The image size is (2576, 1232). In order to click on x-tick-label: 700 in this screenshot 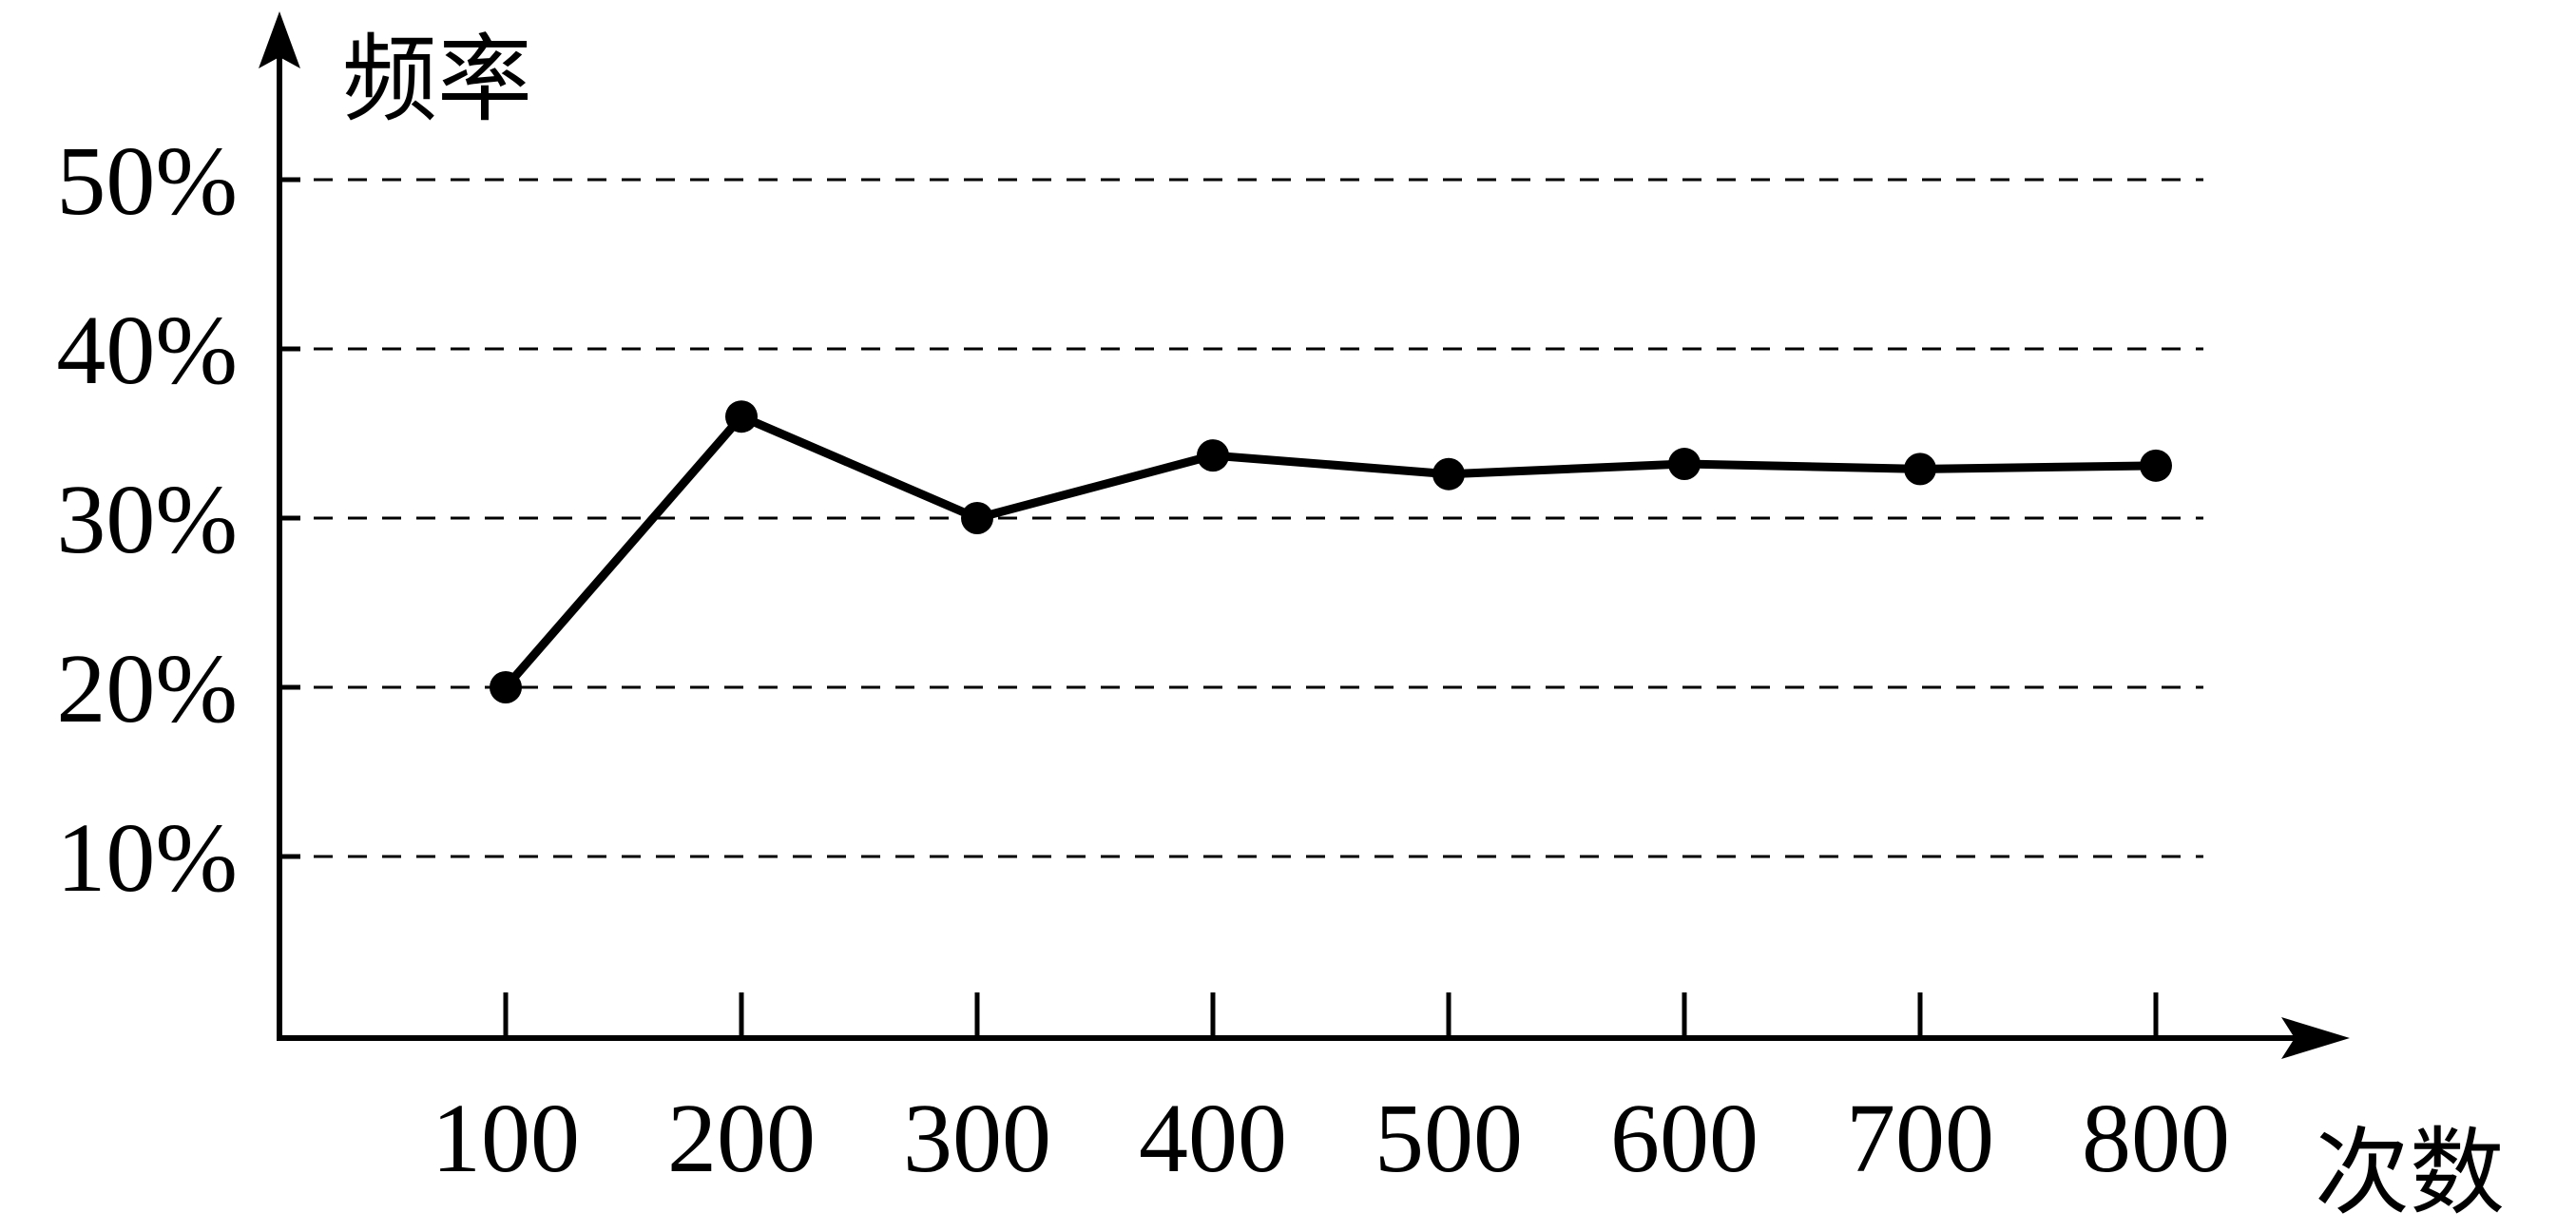, I will do `click(1920, 1138)`.